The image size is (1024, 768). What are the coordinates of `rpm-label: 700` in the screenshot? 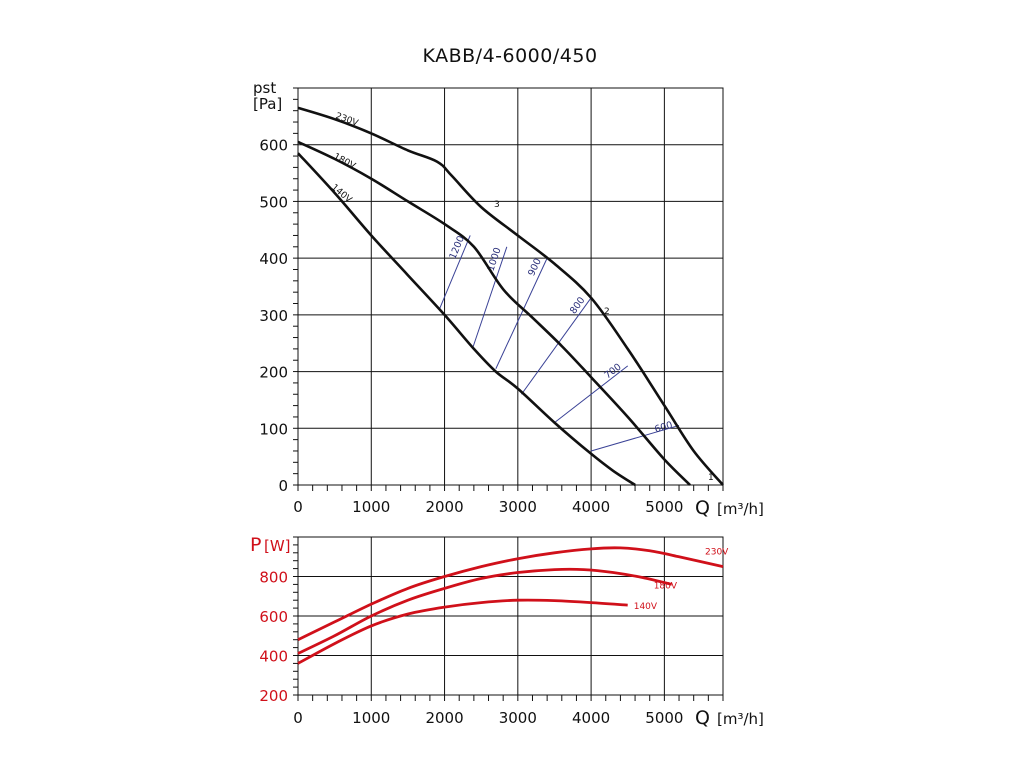 It's located at (612, 372).